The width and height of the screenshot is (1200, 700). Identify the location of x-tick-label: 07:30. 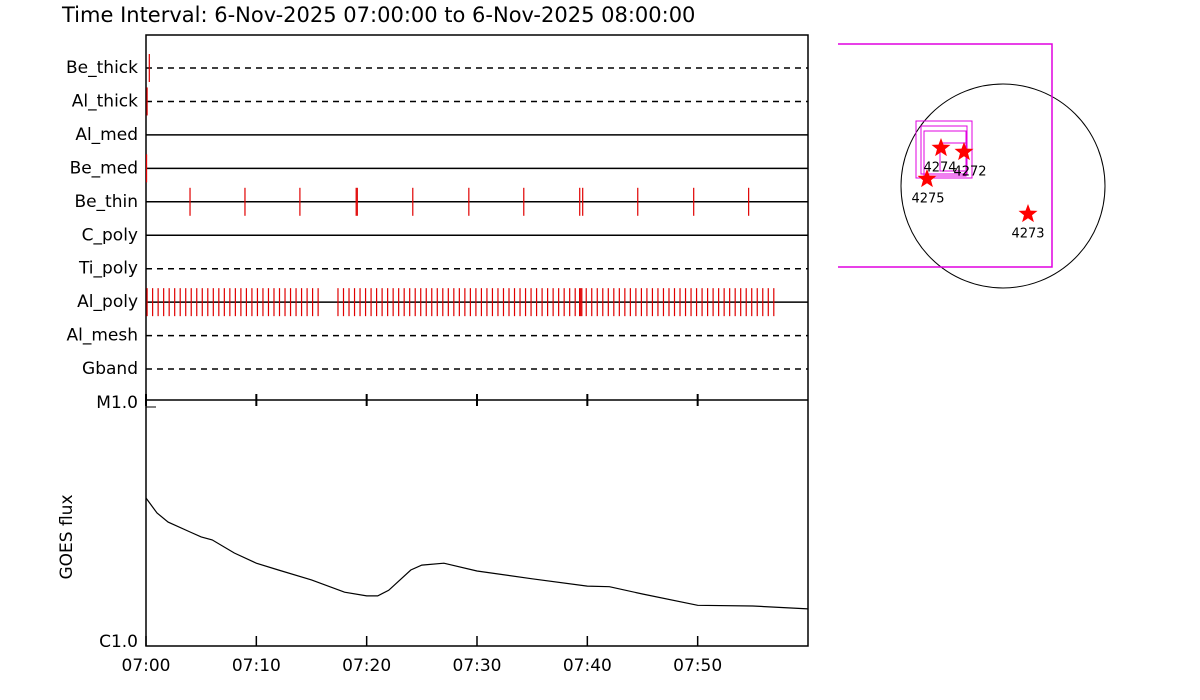
(477, 666).